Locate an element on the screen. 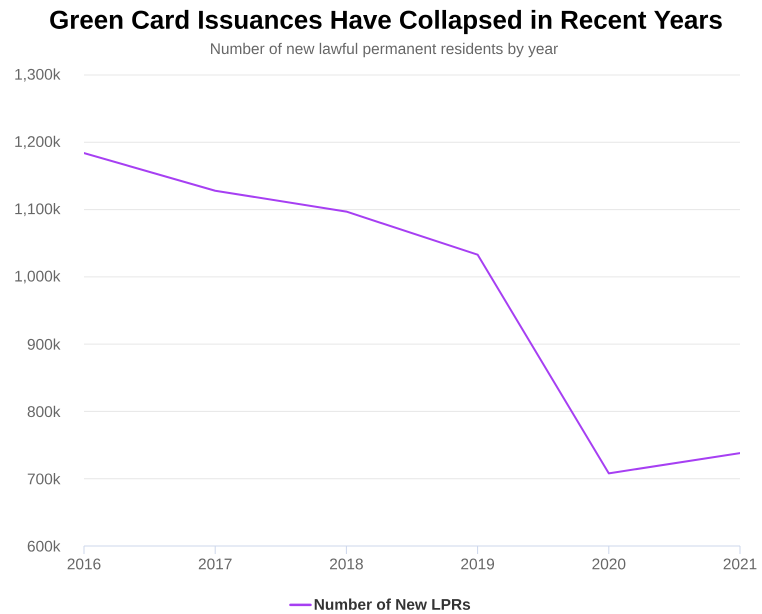  chart-subtitle: Number of new lawful permanent residents by year is located at coordinates (384, 50).